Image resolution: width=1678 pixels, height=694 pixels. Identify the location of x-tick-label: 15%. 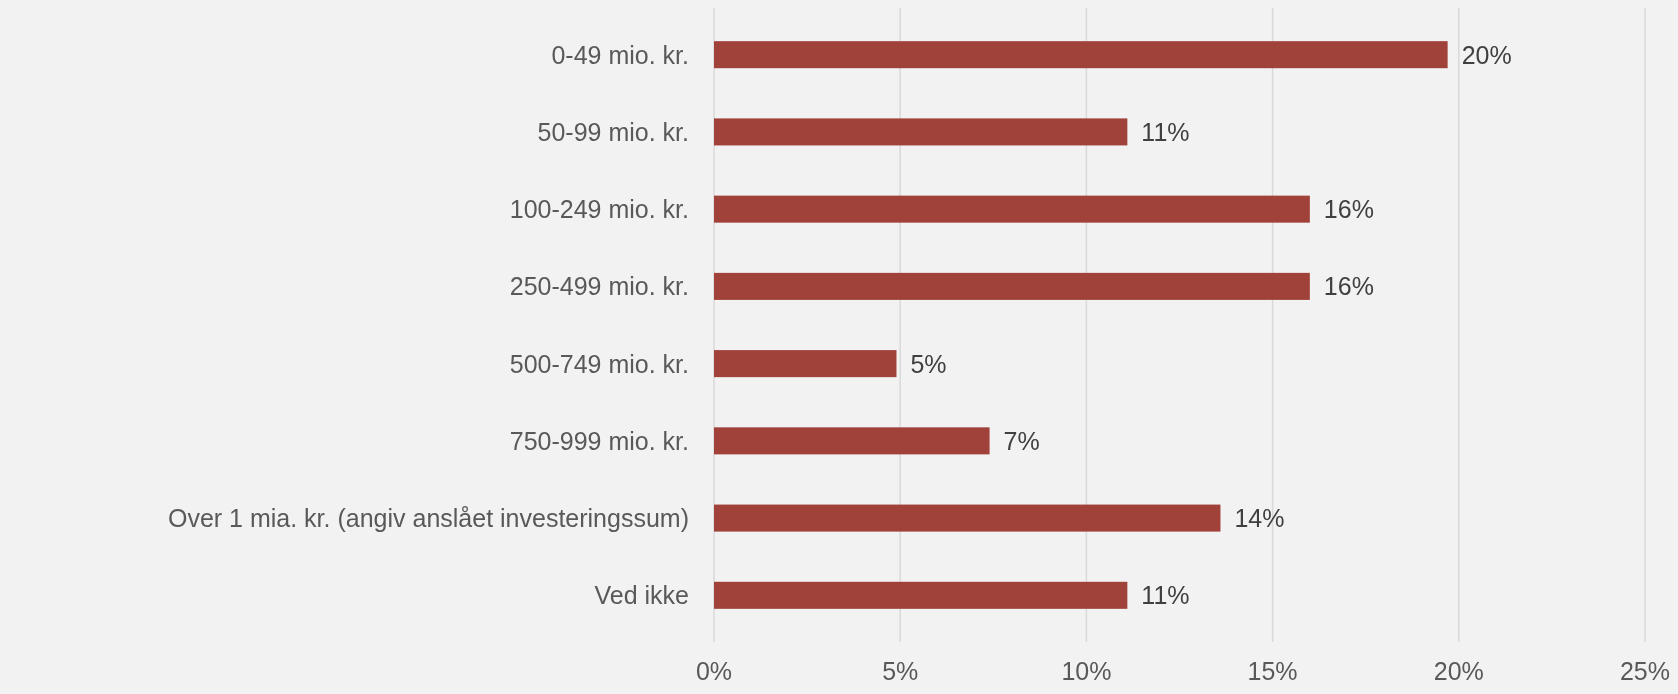
(1272, 671).